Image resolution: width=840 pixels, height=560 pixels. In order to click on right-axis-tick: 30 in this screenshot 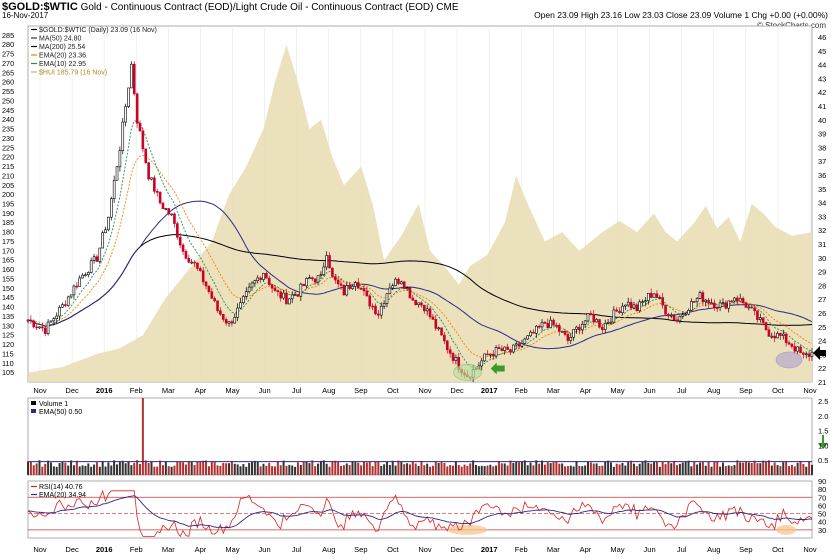, I will do `click(822, 258)`.